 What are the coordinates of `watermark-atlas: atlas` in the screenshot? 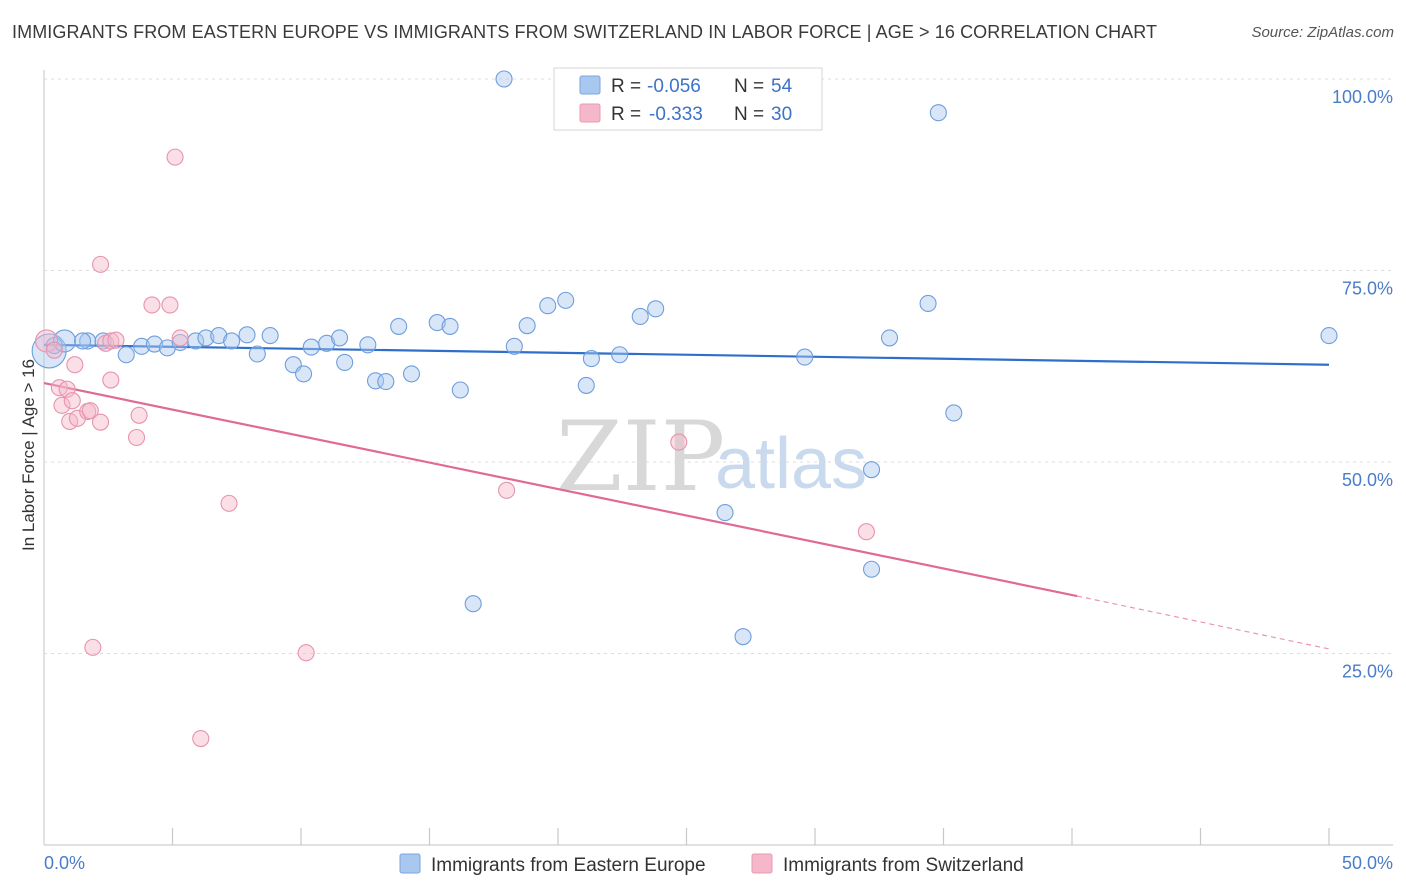 It's located at (791, 464).